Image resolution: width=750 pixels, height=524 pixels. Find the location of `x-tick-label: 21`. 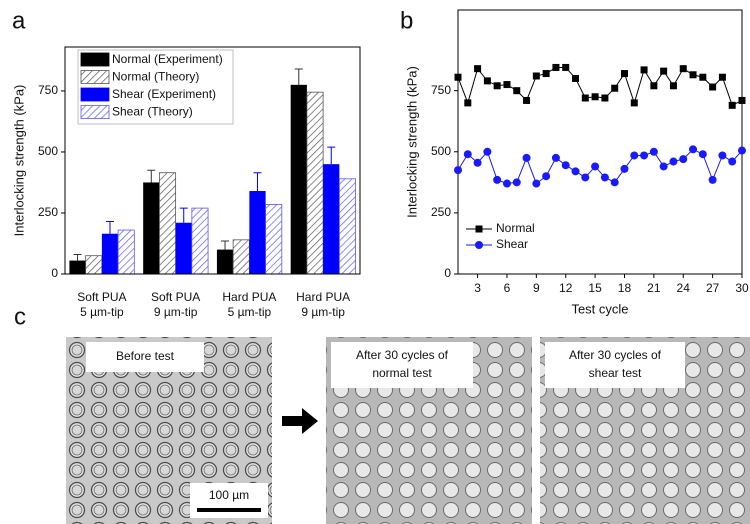

x-tick-label: 21 is located at coordinates (654, 288).